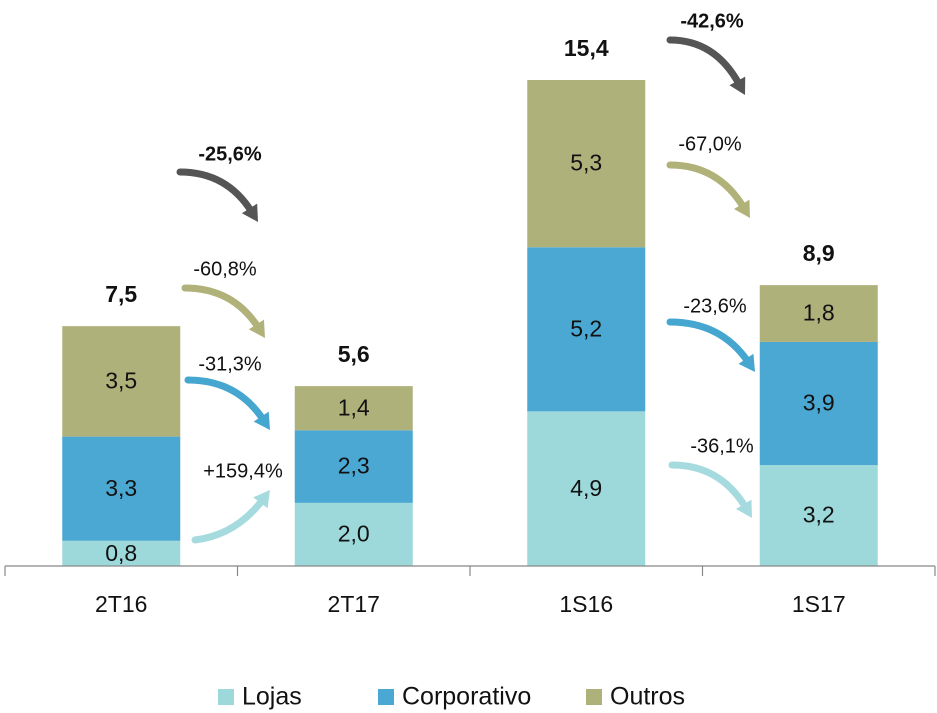 This screenshot has width=937, height=713. I want to click on value-label: 3,9, so click(819, 403).